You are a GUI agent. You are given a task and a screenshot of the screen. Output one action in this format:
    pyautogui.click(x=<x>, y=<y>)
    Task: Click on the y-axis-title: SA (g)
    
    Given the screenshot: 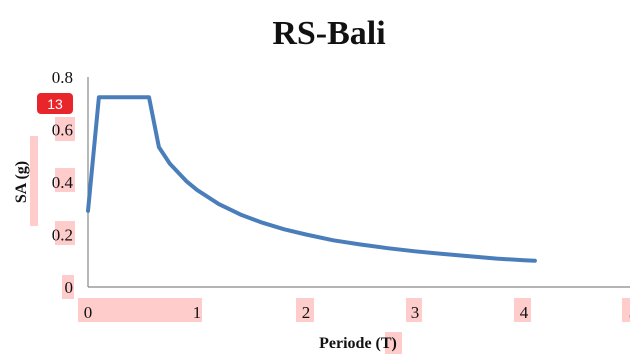 What is the action you would take?
    pyautogui.click(x=21, y=182)
    